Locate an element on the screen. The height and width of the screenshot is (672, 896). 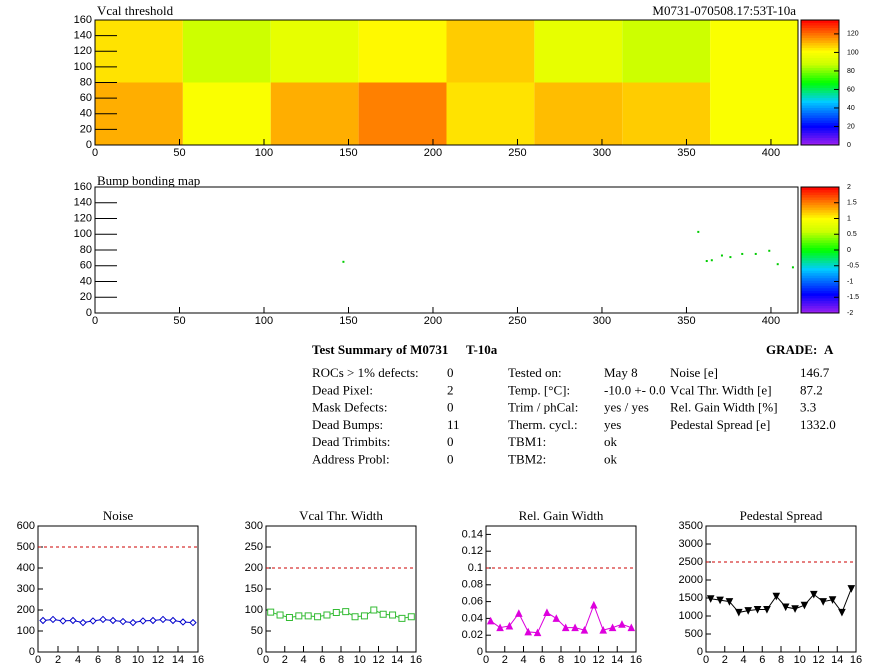
y-tick-label: 1500 is located at coordinates (691, 598).